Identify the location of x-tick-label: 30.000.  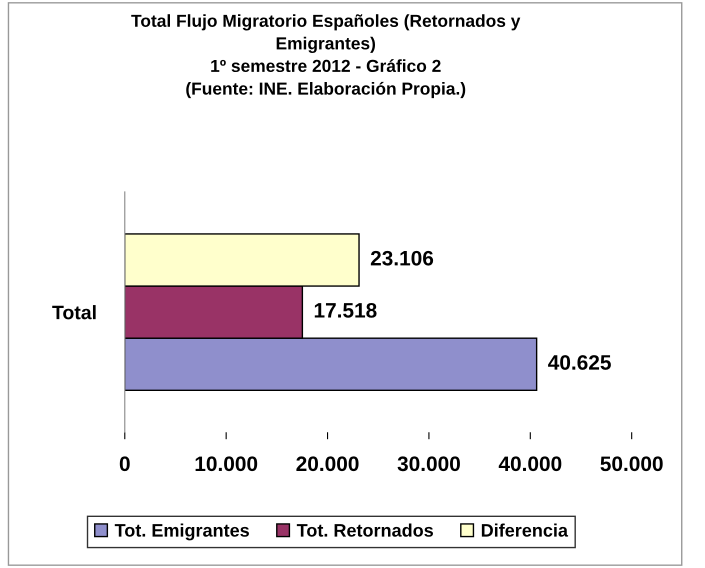
(429, 464).